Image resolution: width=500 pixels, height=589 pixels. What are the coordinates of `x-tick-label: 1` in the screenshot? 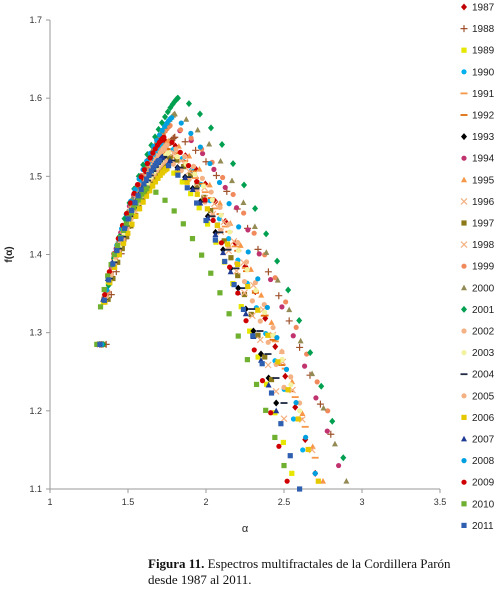 It's located at (49, 502).